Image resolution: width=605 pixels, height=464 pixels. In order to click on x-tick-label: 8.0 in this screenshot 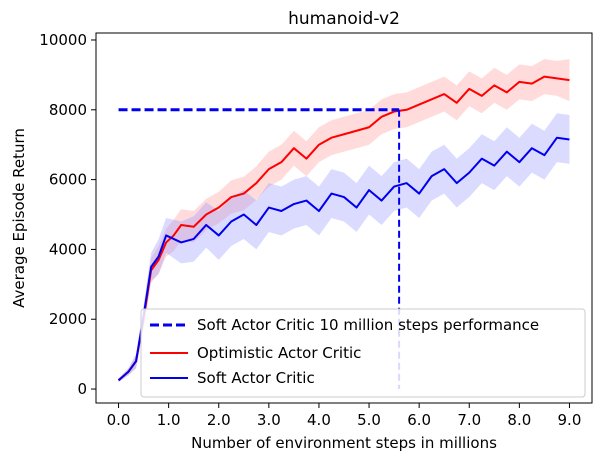, I will do `click(519, 420)`.